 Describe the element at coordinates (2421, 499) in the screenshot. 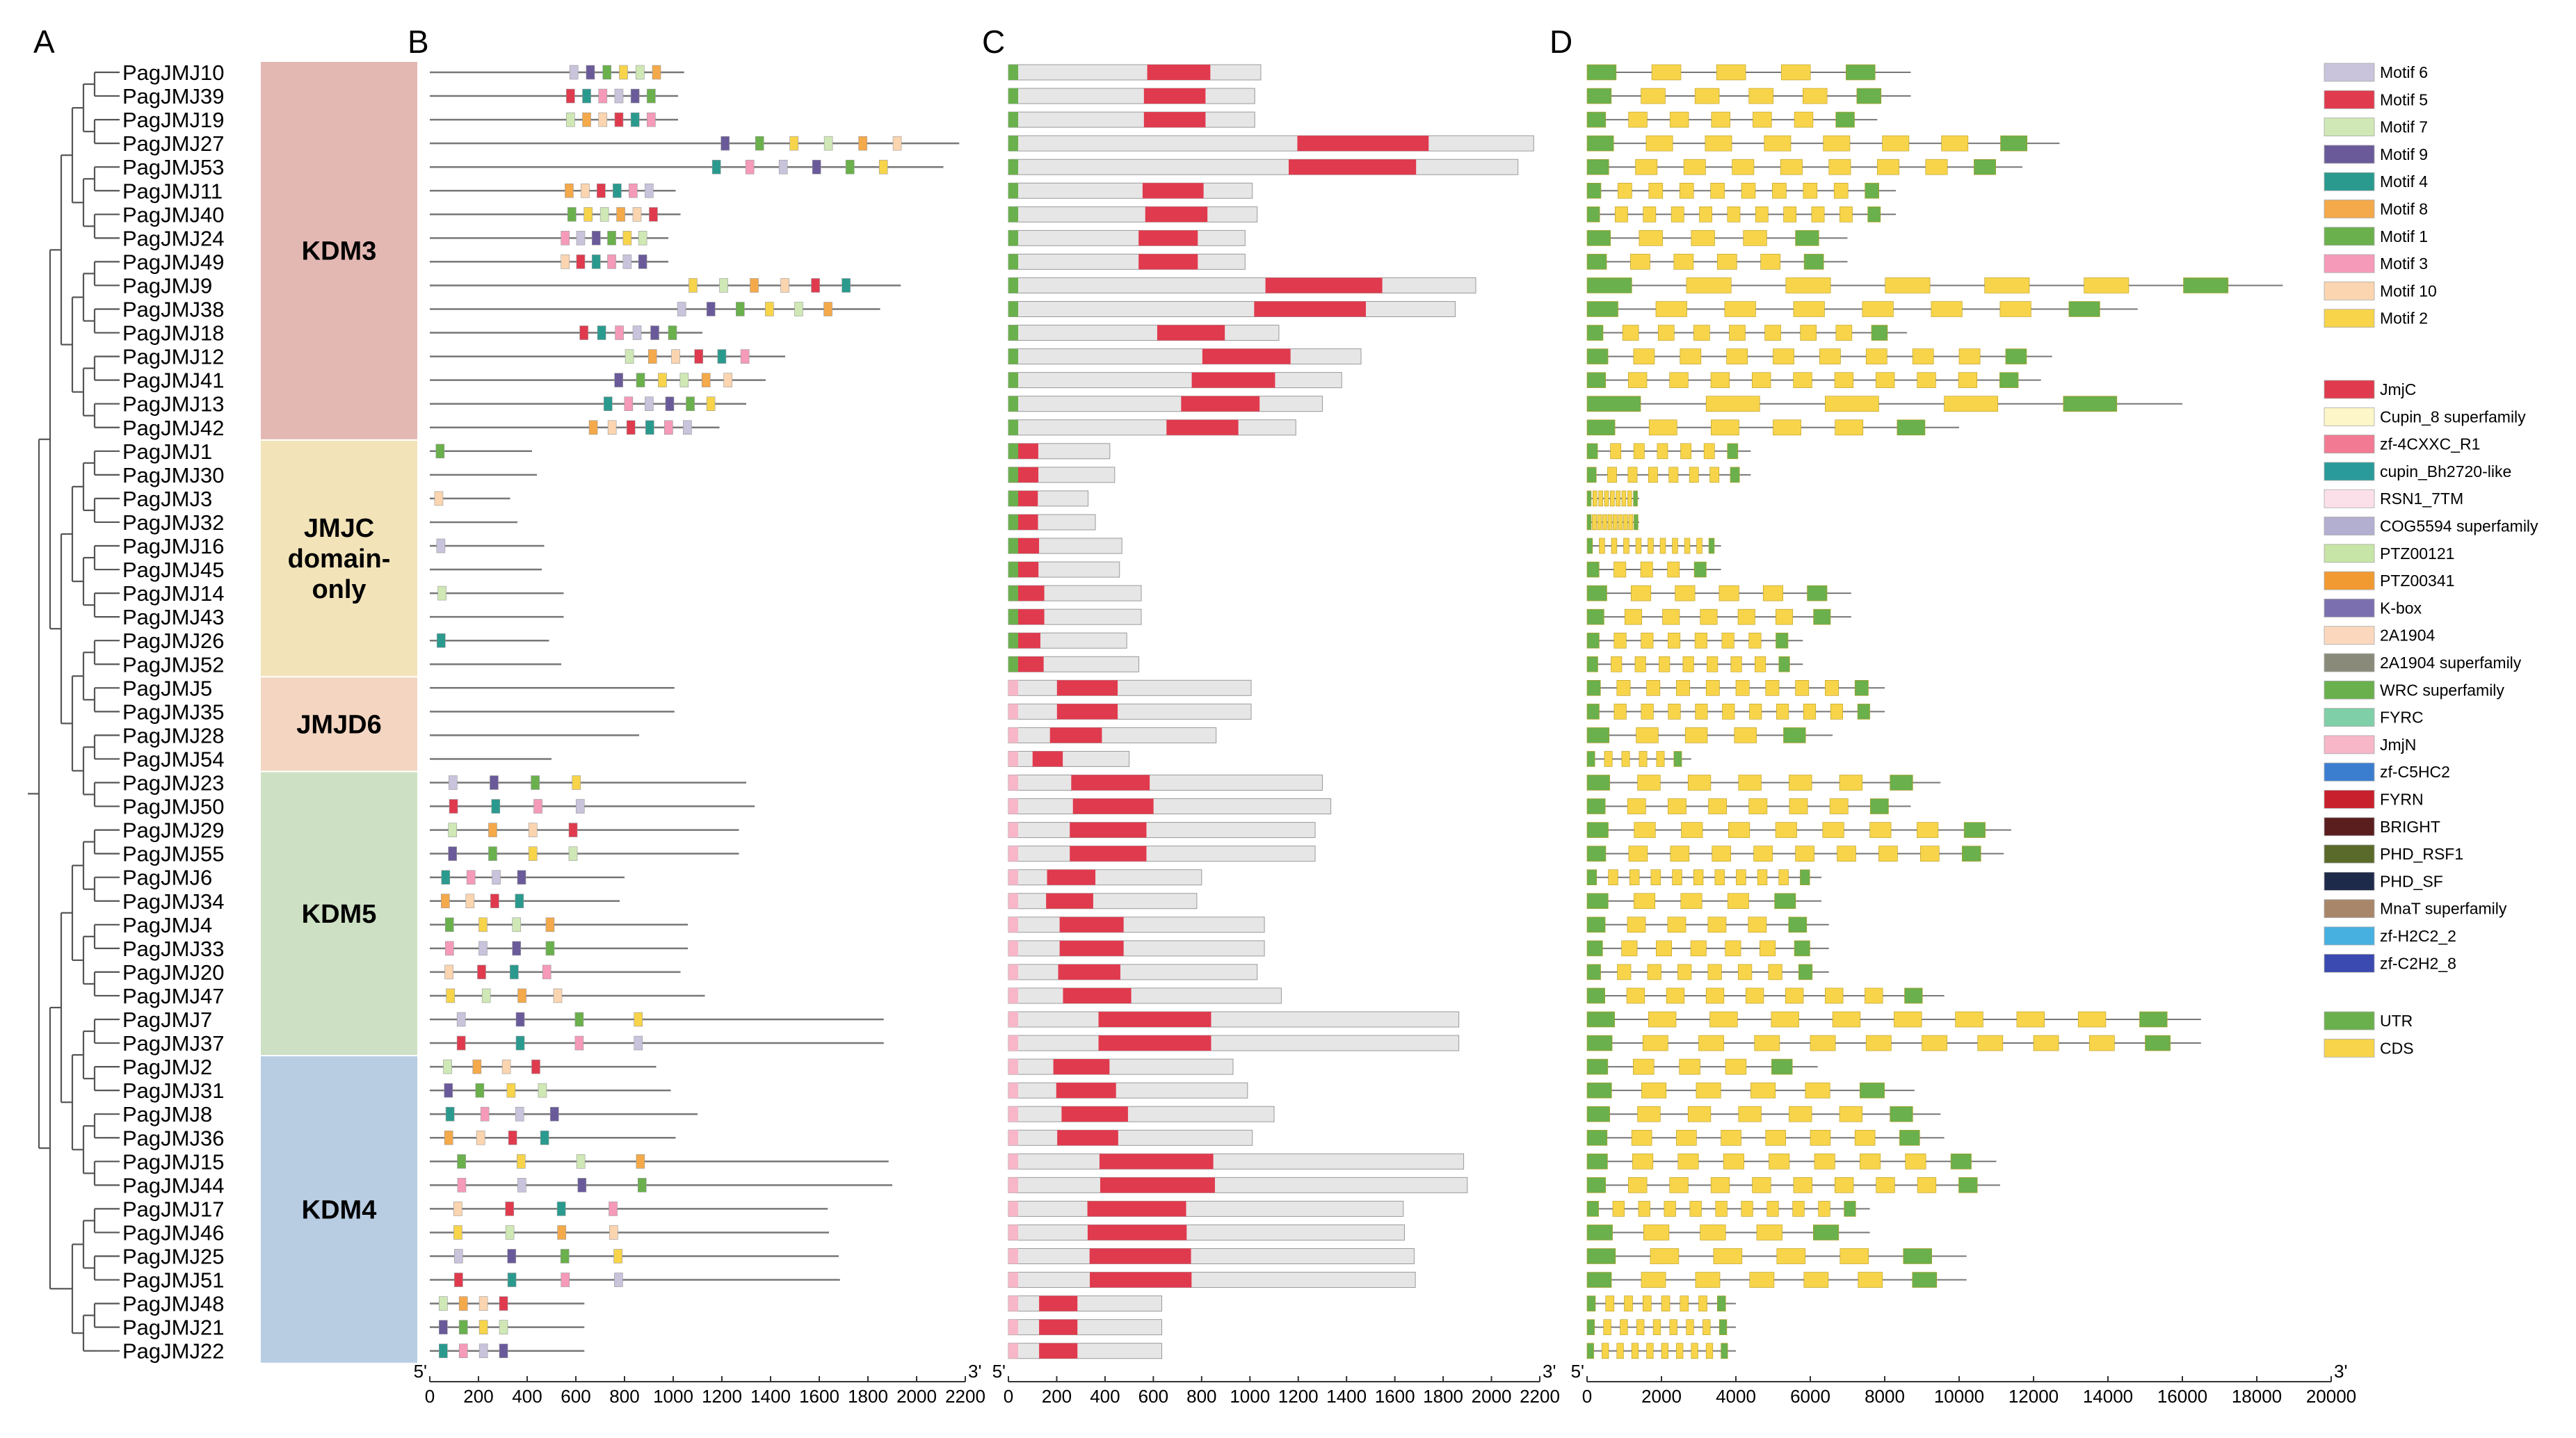

I see `legend-label: RSN1_7TM` at that location.